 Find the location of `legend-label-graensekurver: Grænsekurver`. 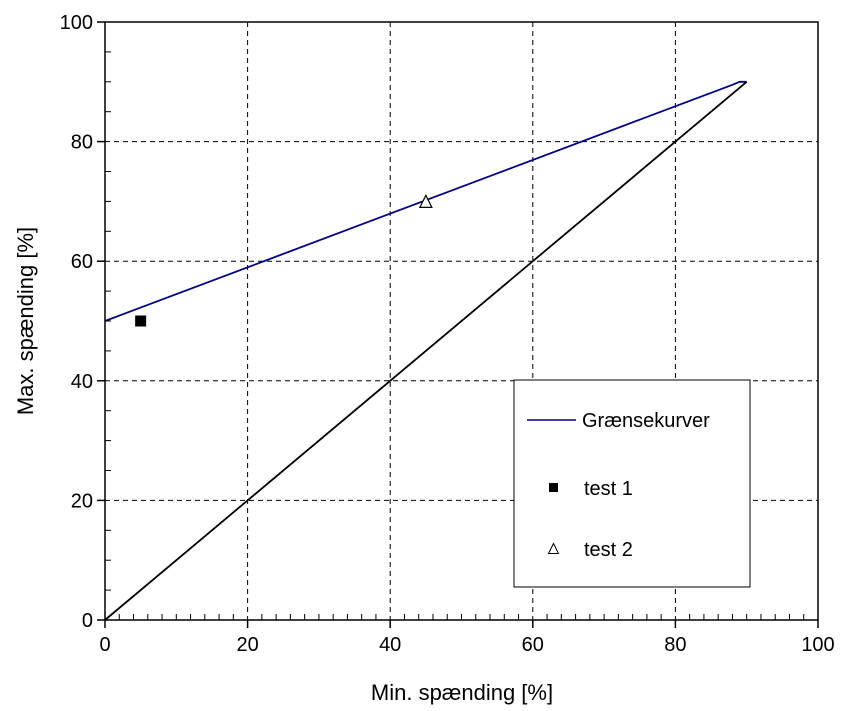

legend-label-graensekurver: Grænsekurver is located at coordinates (646, 421).